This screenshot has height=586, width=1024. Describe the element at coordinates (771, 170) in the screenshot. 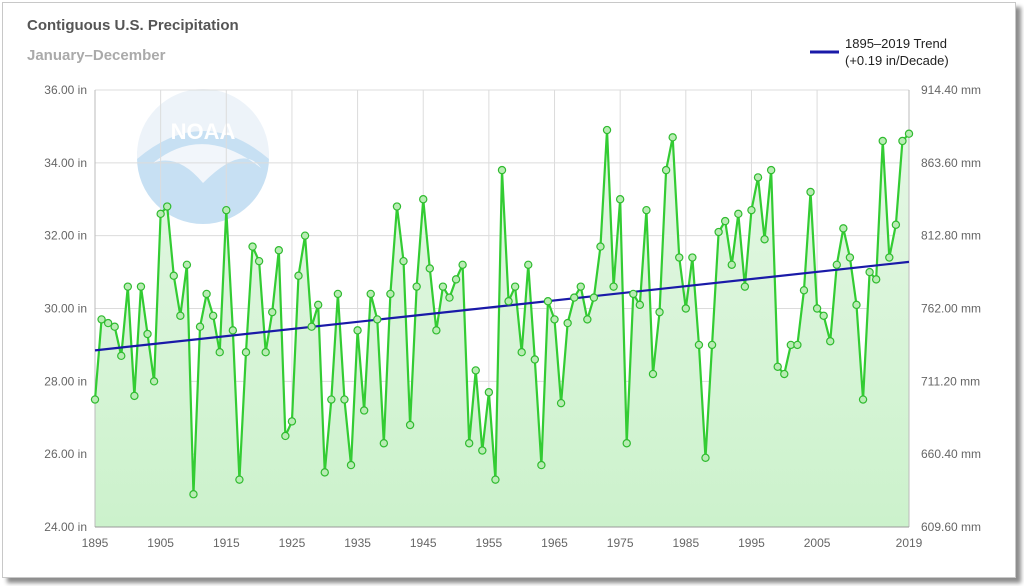

I see `data-point-1998` at that location.